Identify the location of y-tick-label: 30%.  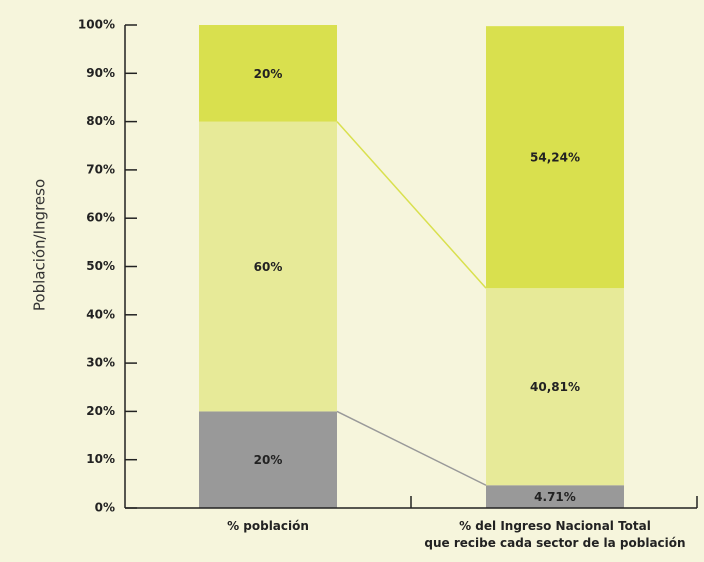
(100, 363).